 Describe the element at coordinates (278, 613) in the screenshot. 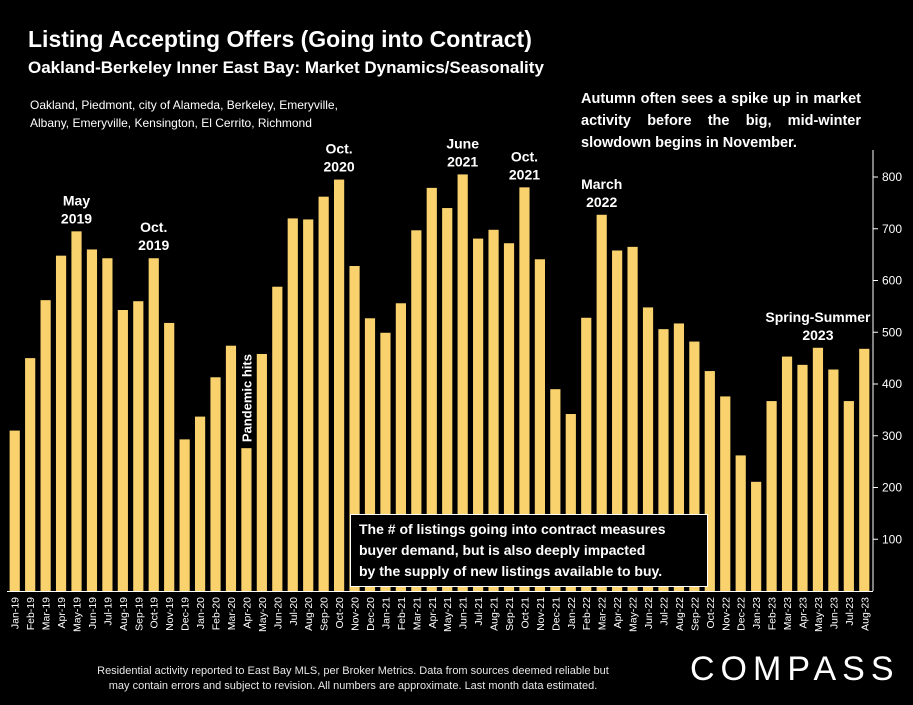

I see `x-tick-label: Jun-20` at that location.